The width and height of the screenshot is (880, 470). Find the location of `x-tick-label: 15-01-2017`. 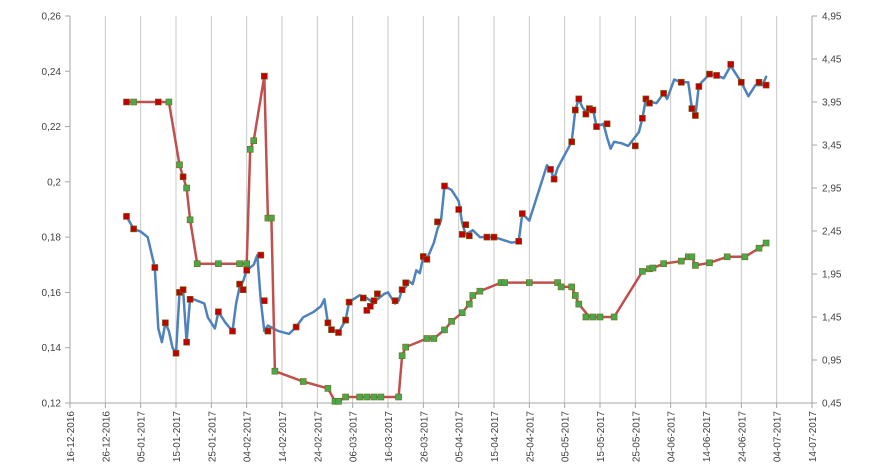

x-tick-label: 15-01-2017 is located at coordinates (177, 437).